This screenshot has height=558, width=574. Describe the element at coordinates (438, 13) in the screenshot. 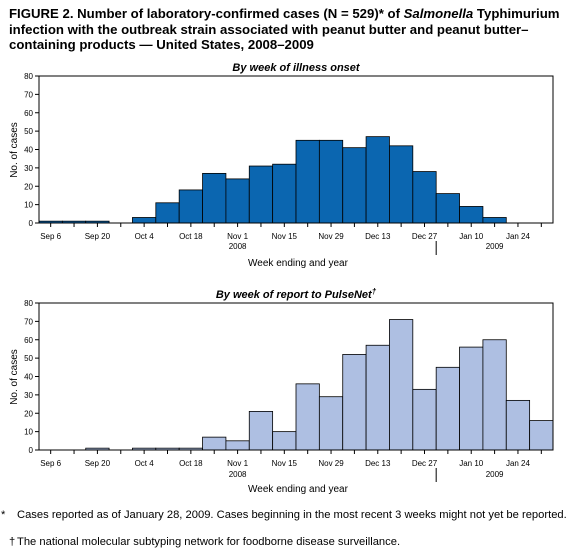

I see `title-italic: Salmonella` at that location.